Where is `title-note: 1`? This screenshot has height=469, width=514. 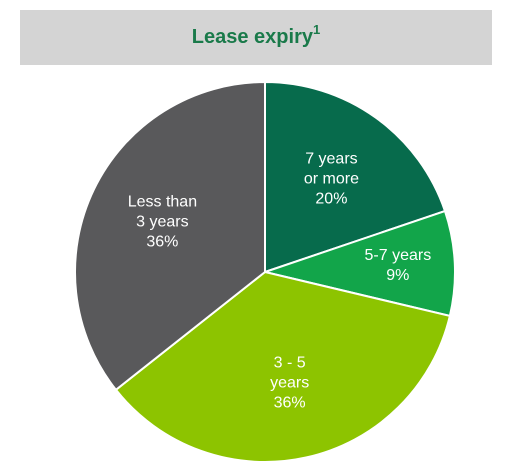 title-note: 1 is located at coordinates (316, 29).